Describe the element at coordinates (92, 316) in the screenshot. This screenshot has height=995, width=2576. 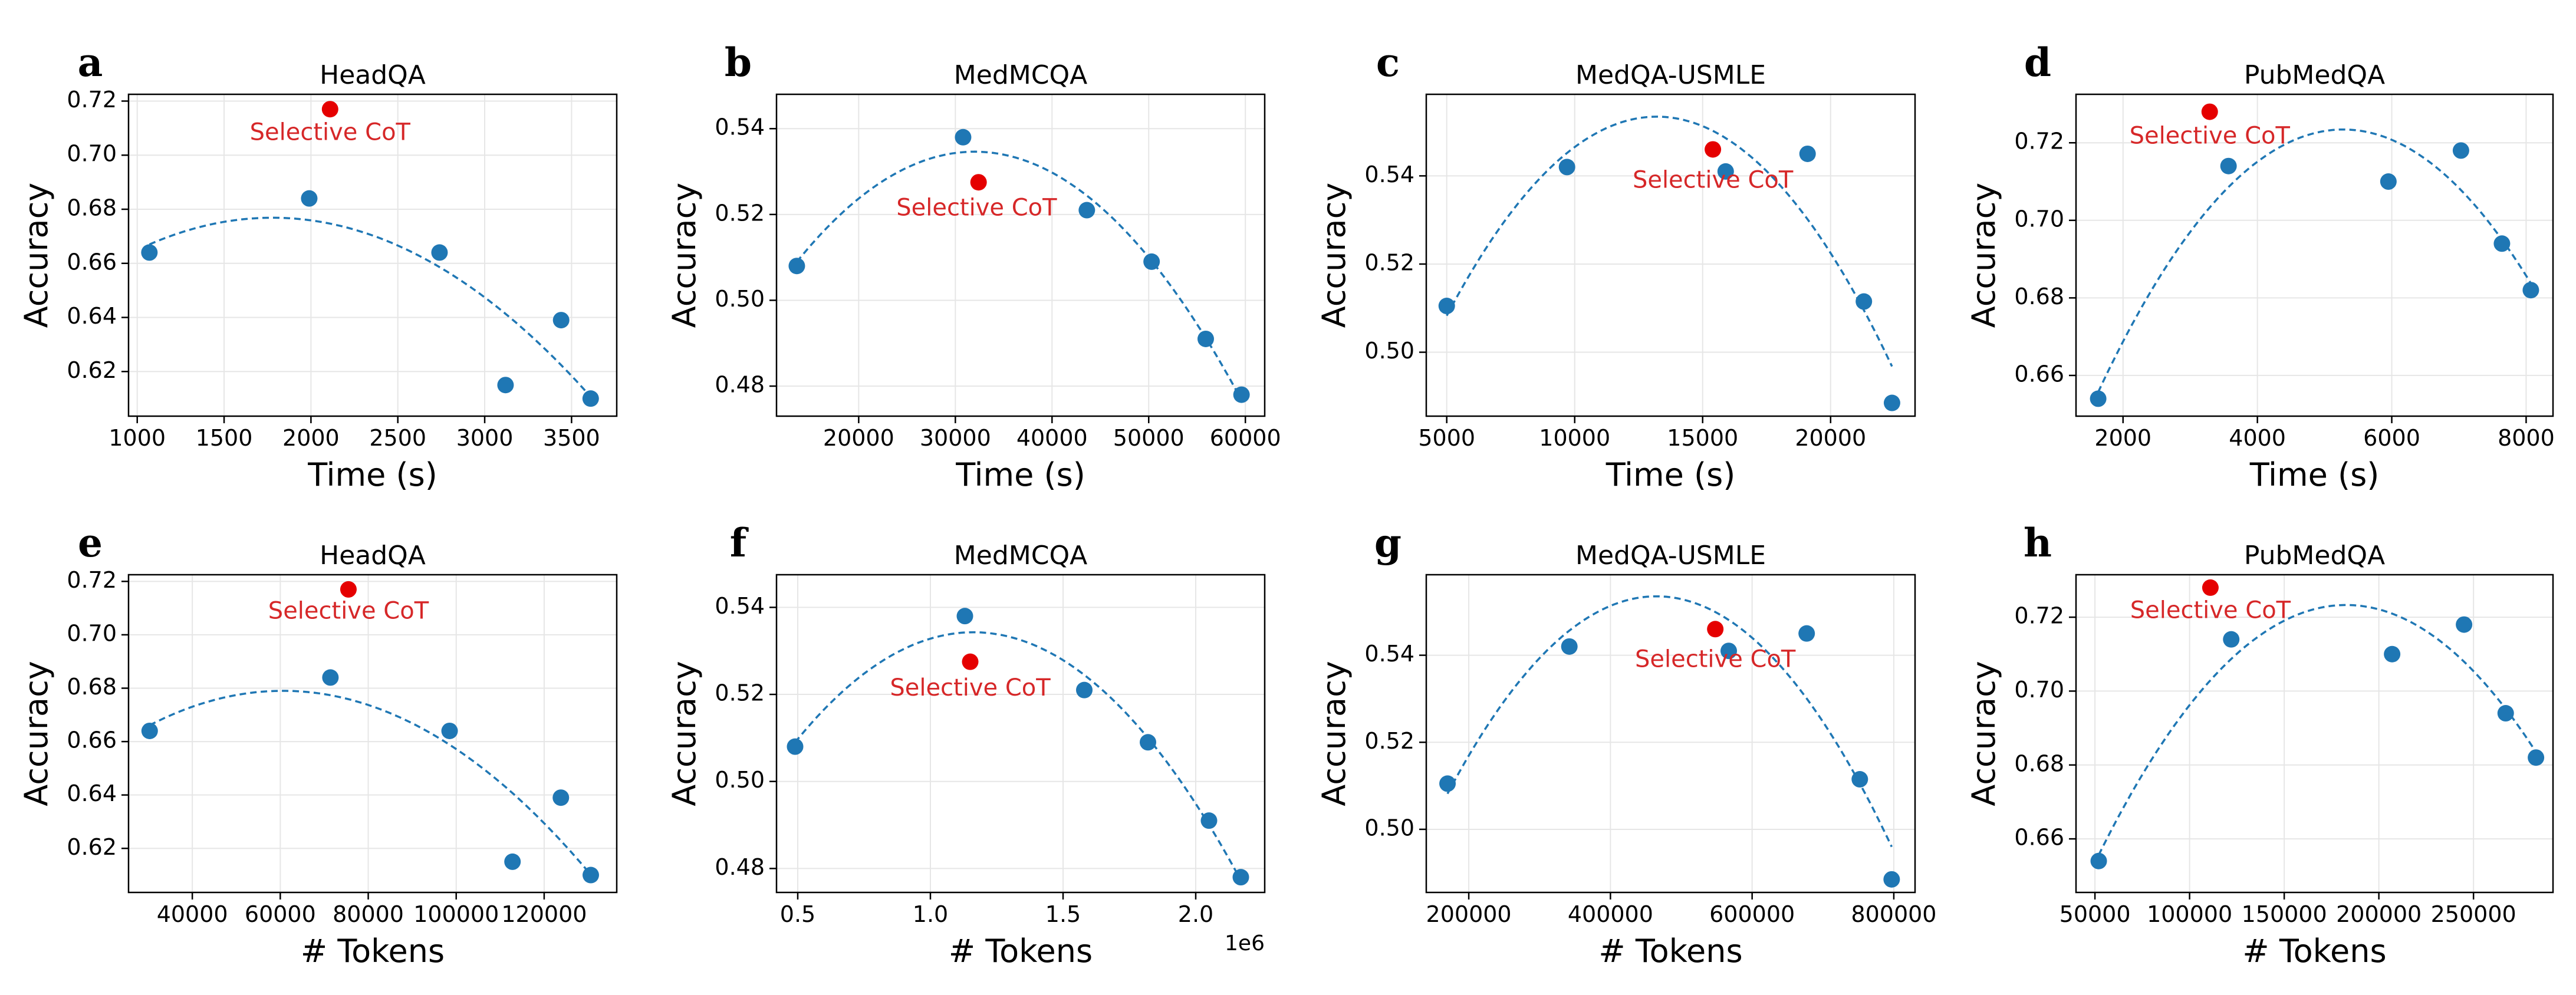
I see `y-tick-label: 0.64` at that location.